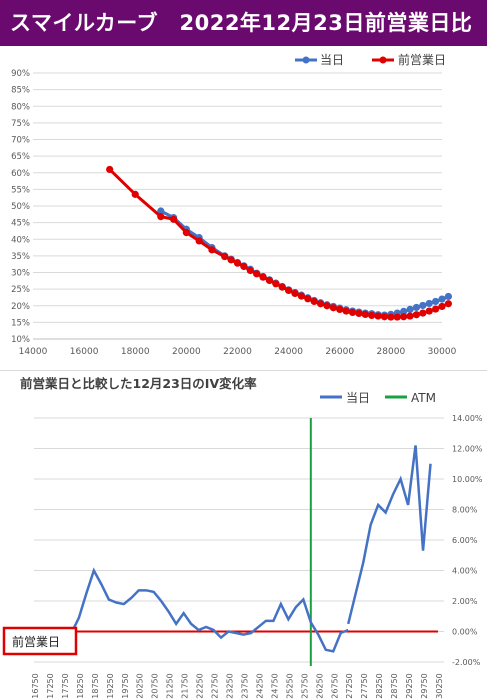 This screenshot has height=700, width=487. Describe the element at coordinates (20, 74) in the screenshot. I see `chart1-y-tick-label: 90%` at that location.